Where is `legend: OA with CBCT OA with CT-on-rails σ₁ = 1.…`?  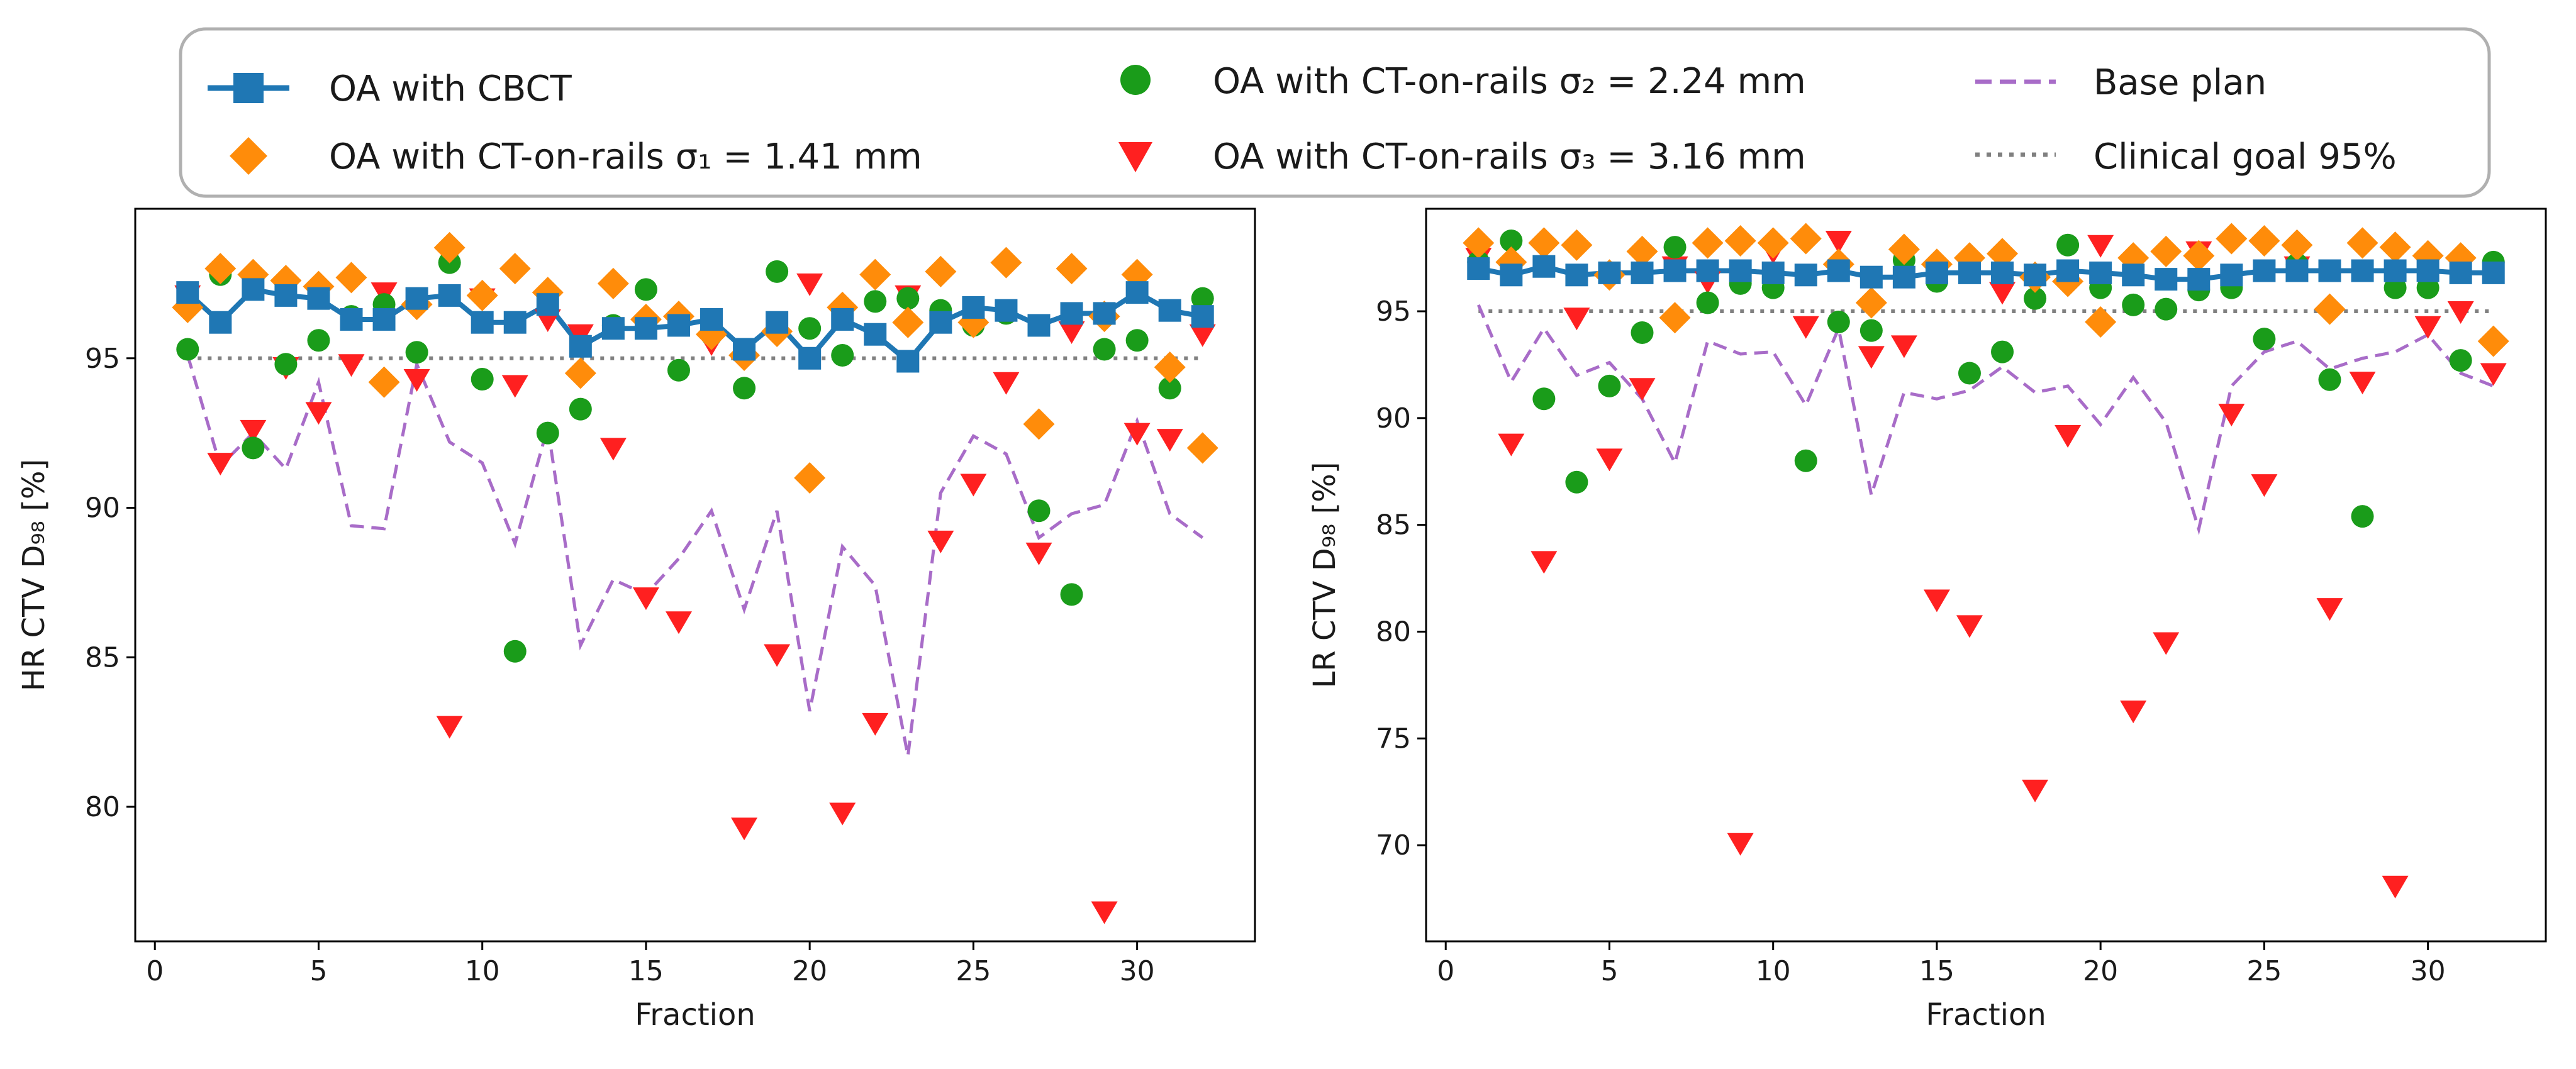 legend: OA with CBCT OA with CT-on-rails σ₁ = 1.… is located at coordinates (1335, 112).